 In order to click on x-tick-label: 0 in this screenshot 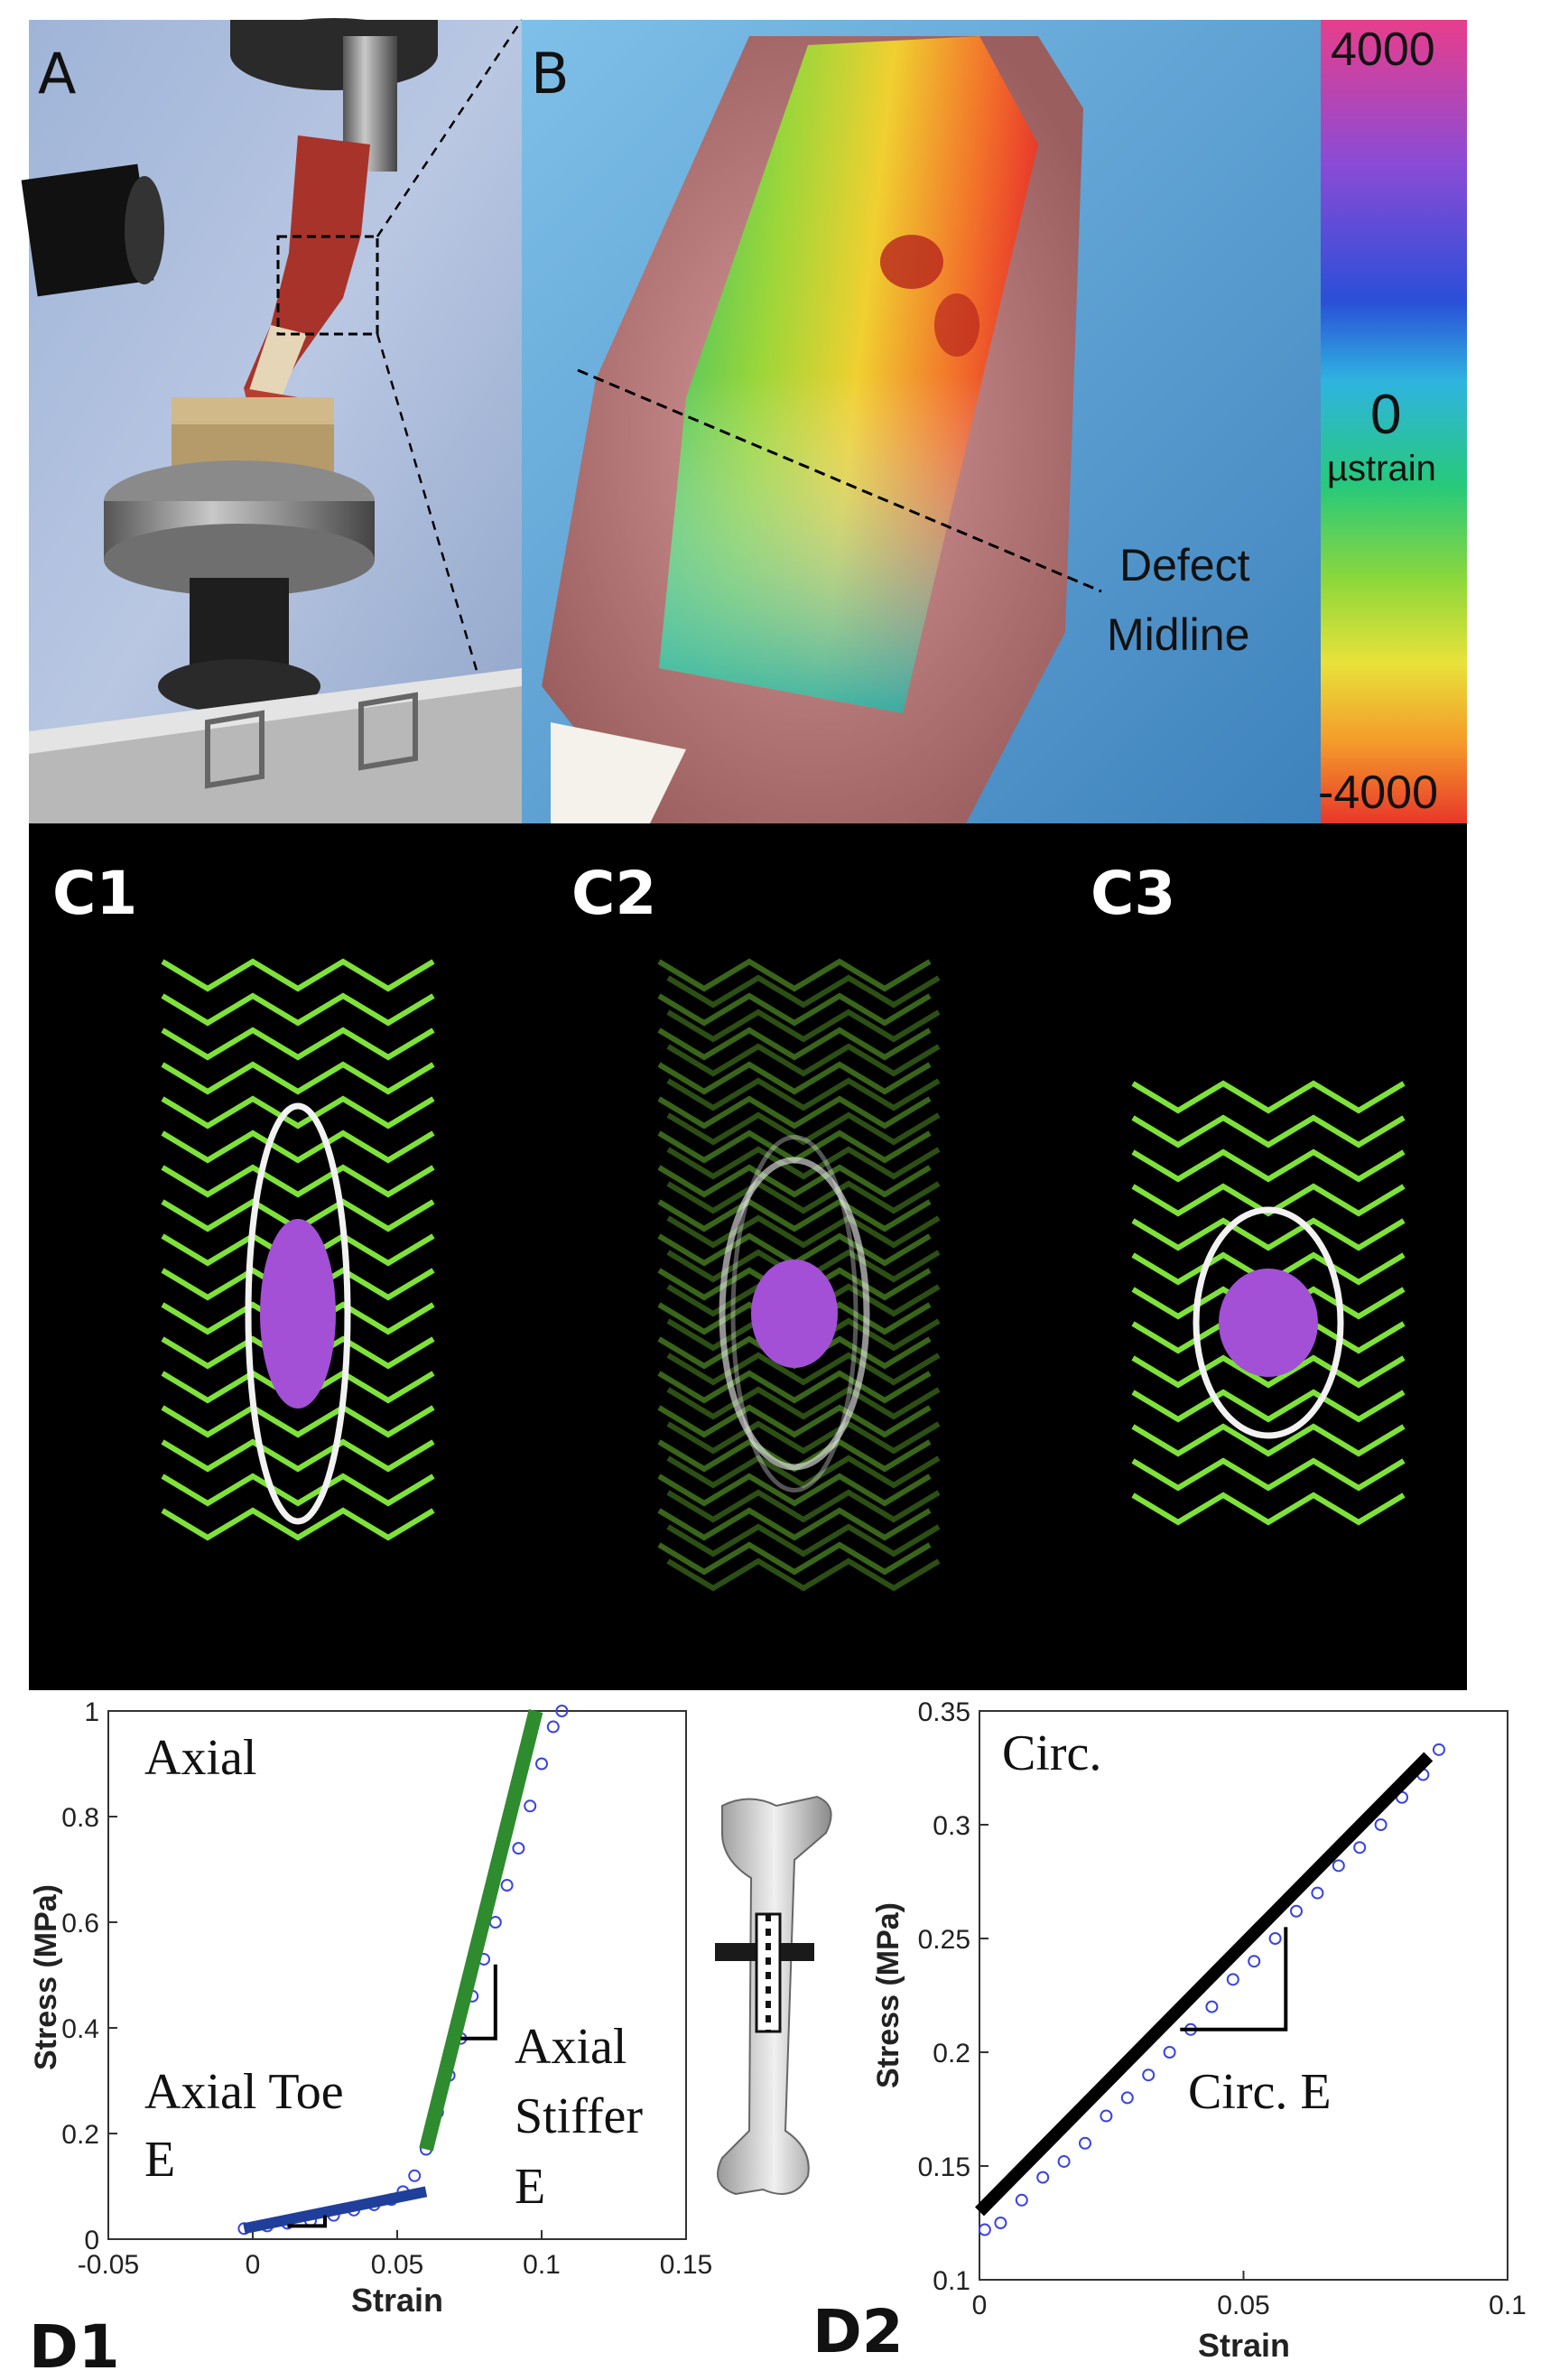, I will do `click(253, 2265)`.